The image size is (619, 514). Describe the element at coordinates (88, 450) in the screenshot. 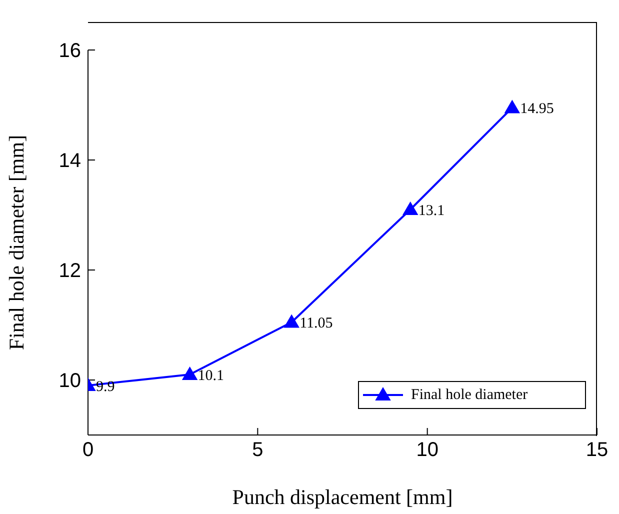

I see `x-tick-label: 0` at that location.